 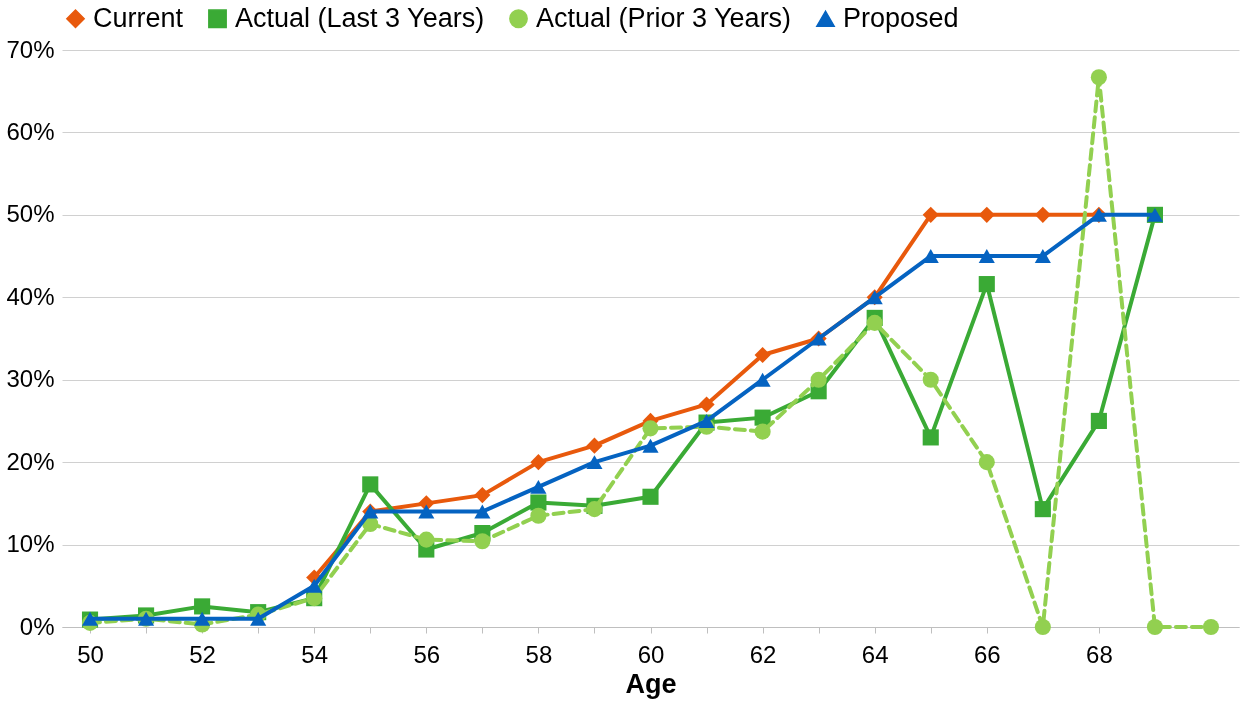 I want to click on x-tick-label: 68, so click(x=1099, y=654).